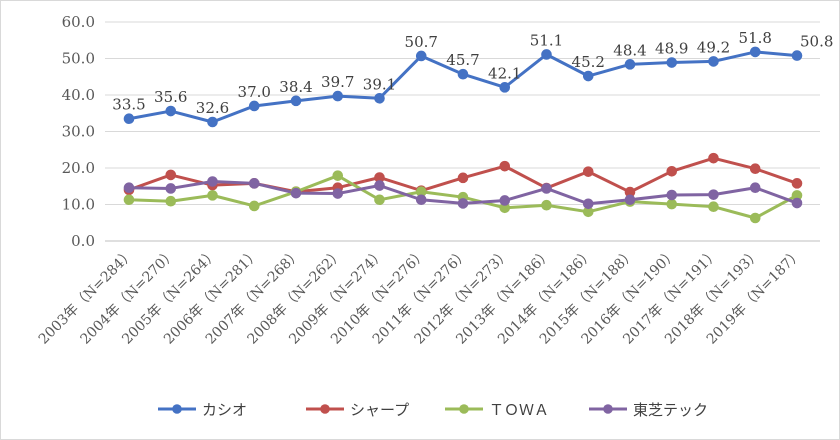  I want to click on data-label: 48.9, so click(671, 49).